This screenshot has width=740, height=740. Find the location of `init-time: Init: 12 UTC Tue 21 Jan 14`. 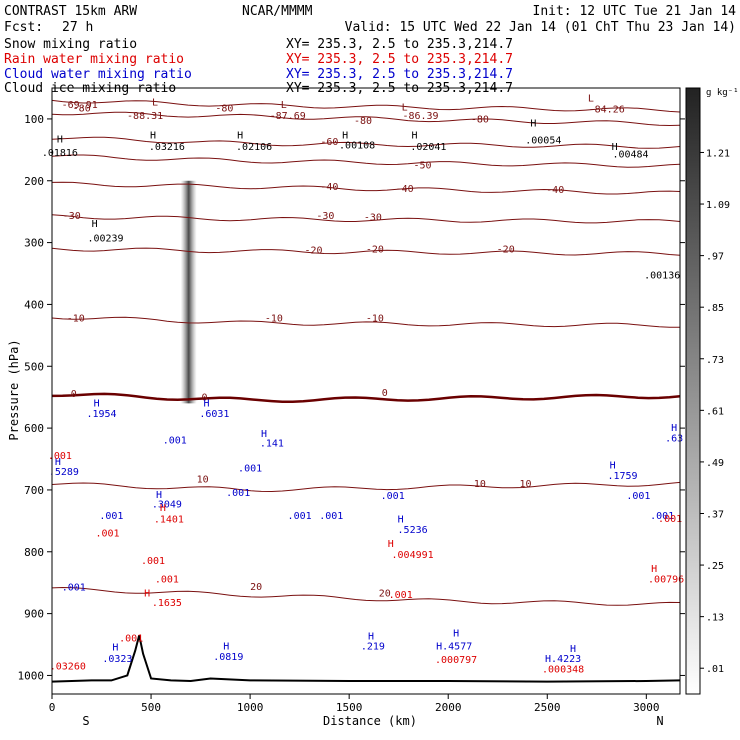

init-time: Init: 12 UTC Tue 21 Jan 14 is located at coordinates (635, 11).